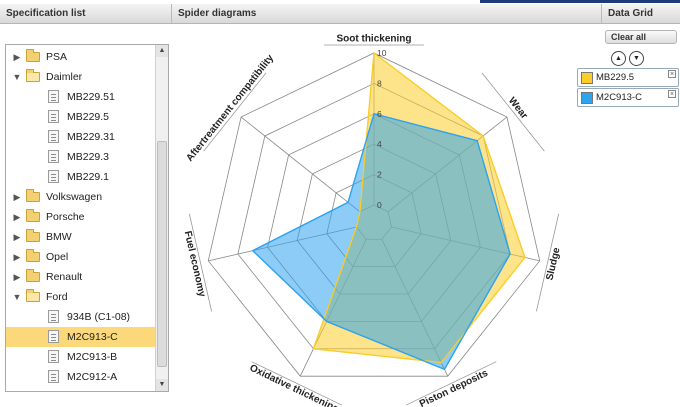 The width and height of the screenshot is (680, 407). Describe the element at coordinates (374, 39) in the screenshot. I see `axis-label: Soot thickening` at that location.